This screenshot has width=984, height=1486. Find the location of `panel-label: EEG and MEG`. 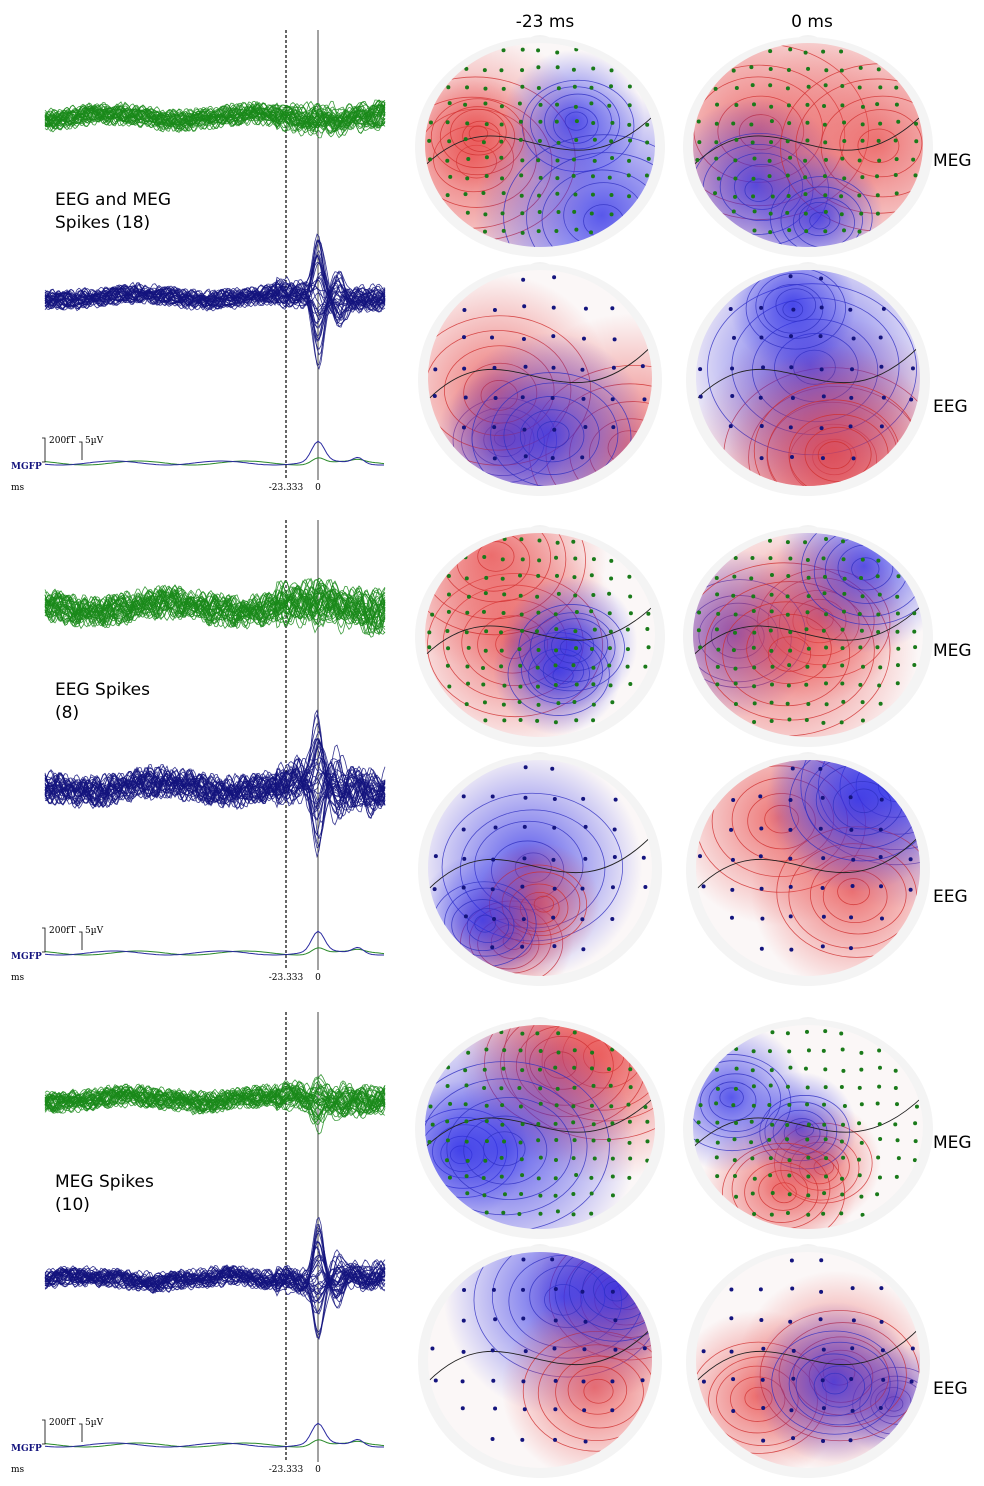

panel-label: EEG and MEG is located at coordinates (113, 200).